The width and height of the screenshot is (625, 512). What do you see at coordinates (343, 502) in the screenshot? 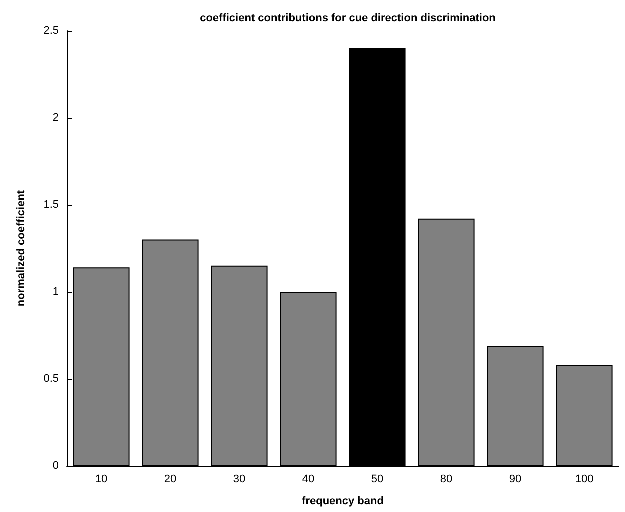
I see `x-axis-title: frequency band` at bounding box center [343, 502].